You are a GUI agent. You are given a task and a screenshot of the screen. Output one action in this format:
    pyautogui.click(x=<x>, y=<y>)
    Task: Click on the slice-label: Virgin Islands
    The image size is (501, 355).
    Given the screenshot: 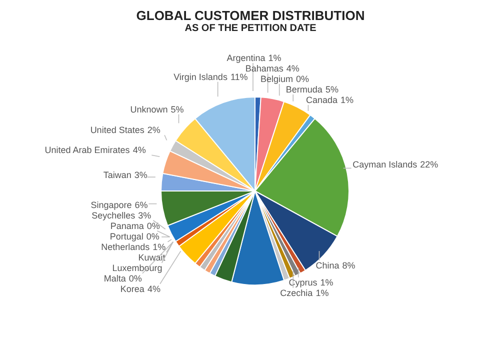 What is the action you would take?
    pyautogui.click(x=201, y=77)
    